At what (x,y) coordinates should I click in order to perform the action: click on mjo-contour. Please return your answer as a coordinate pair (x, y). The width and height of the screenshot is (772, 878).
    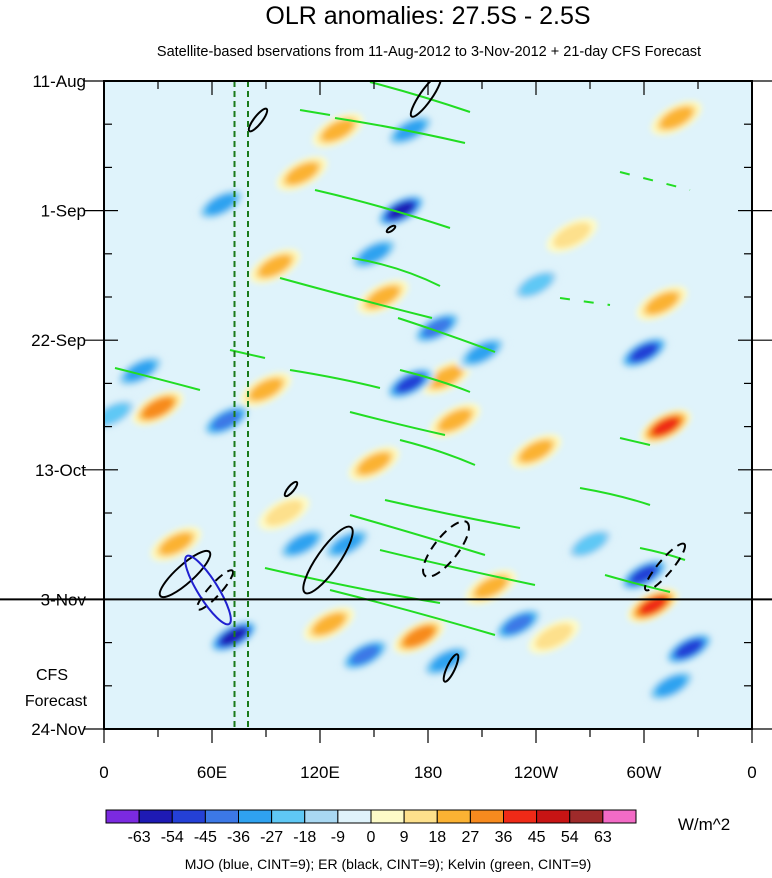
    Looking at the image, I should click on (208, 590).